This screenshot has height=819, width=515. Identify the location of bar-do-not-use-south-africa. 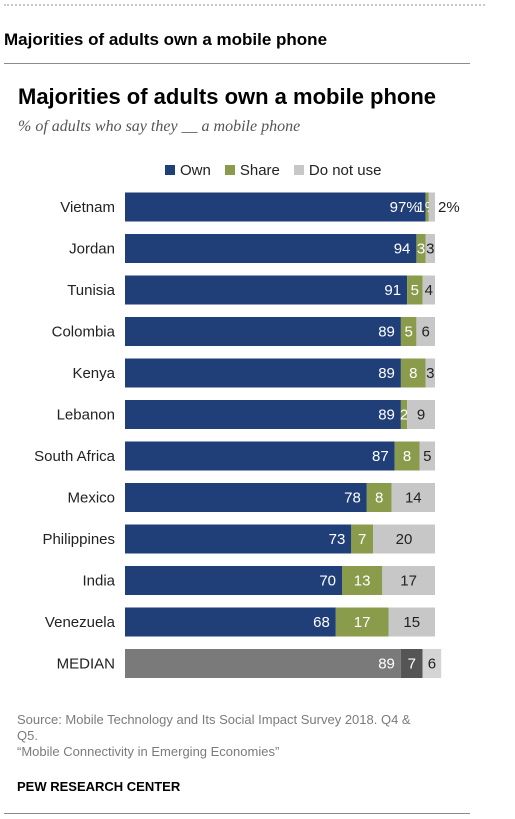
(427, 456).